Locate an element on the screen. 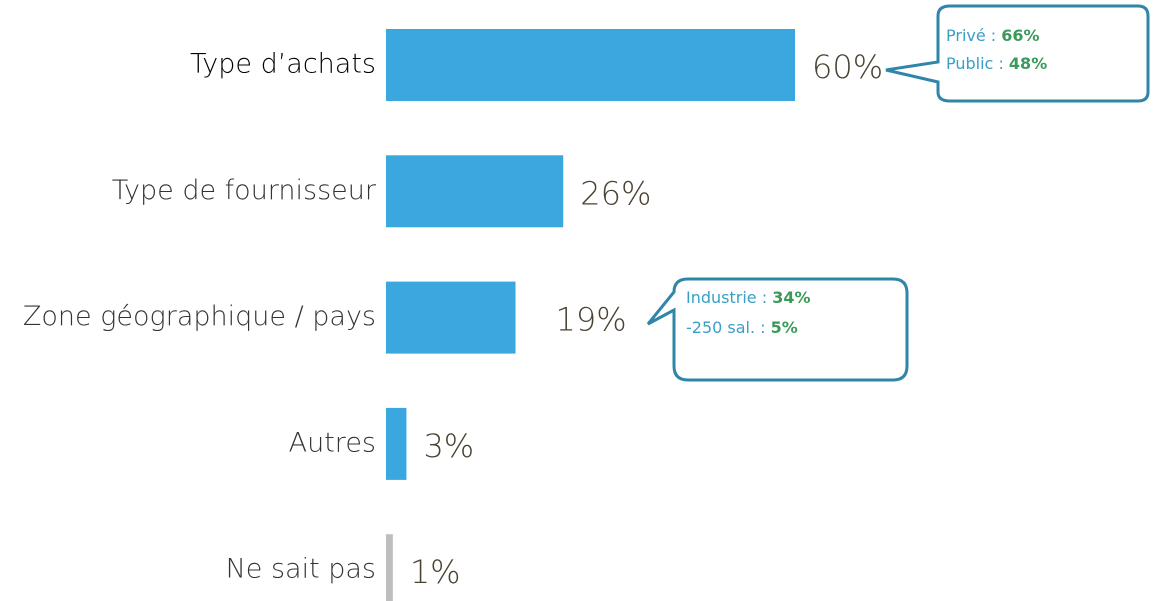 This screenshot has width=1153, height=601. callout-label: Public : is located at coordinates (975, 63).